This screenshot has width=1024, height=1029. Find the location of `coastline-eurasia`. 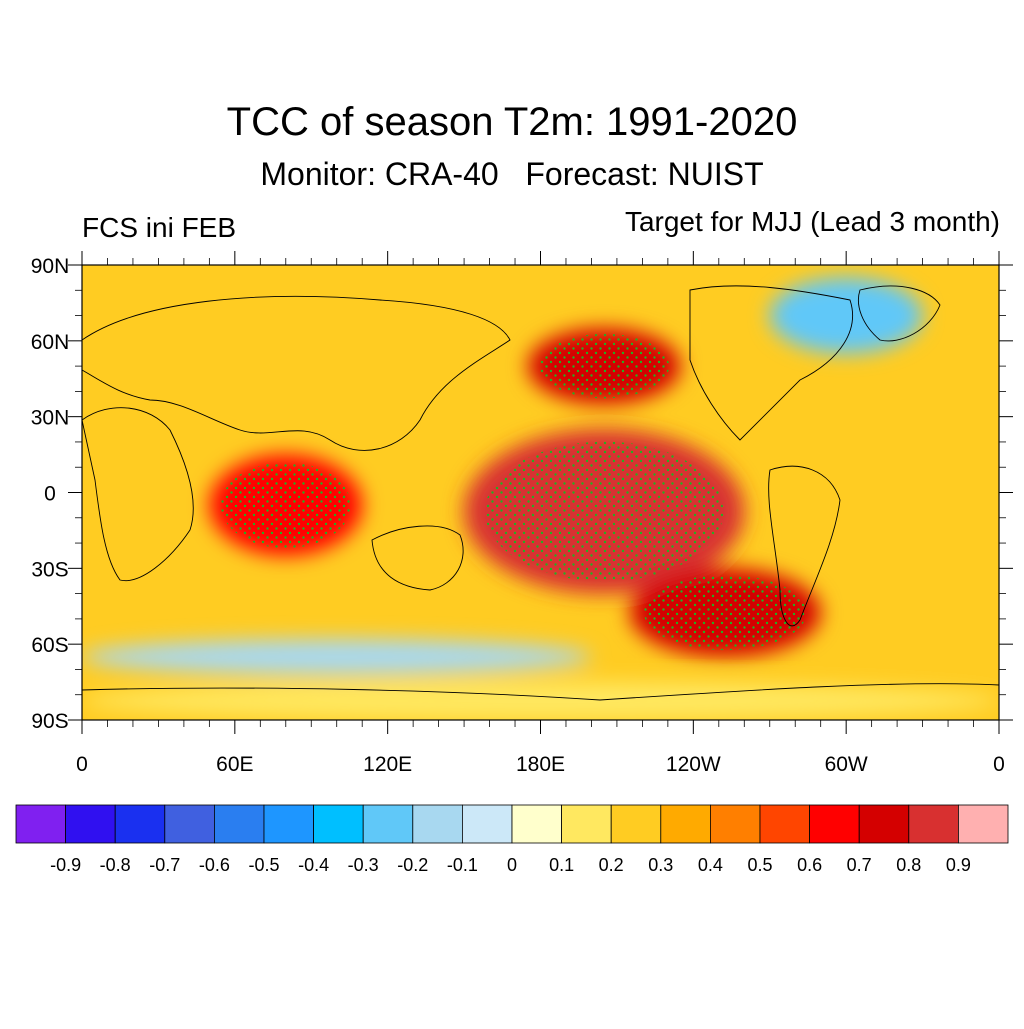

coastline-eurasia is located at coordinates (296, 373).